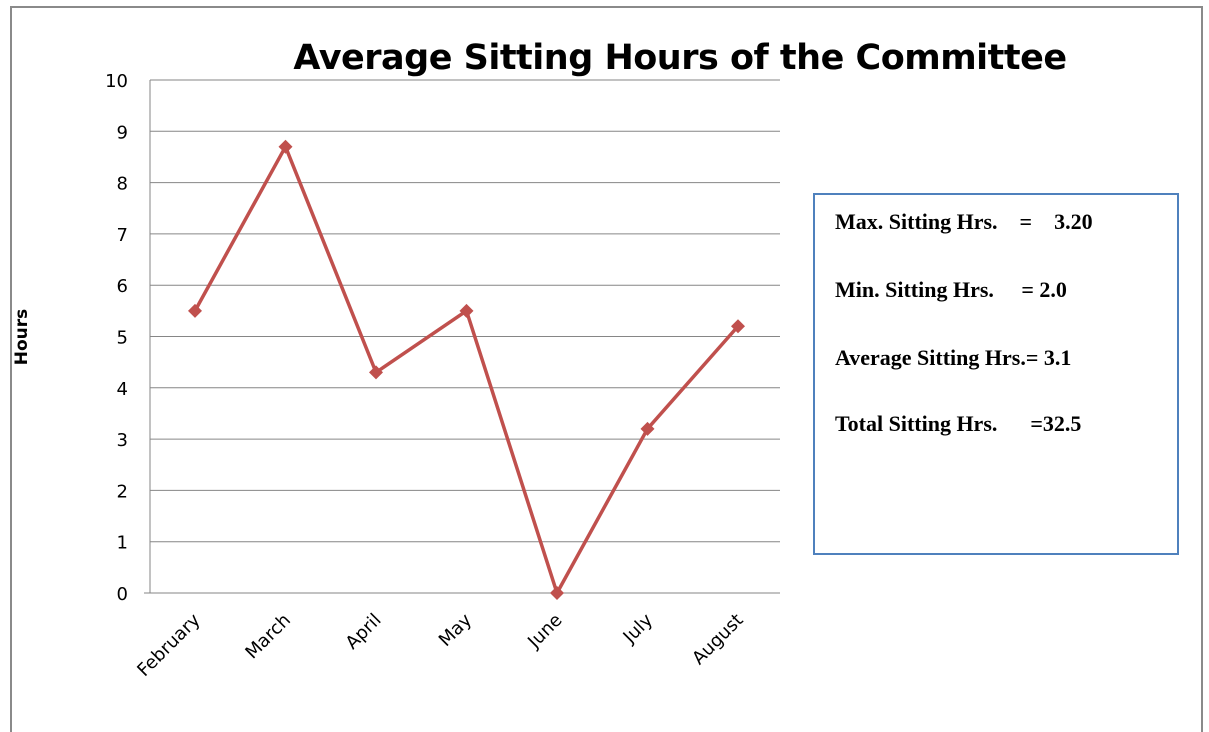 Image resolution: width=1209 pixels, height=732 pixels. I want to click on x-tick-label: August, so click(717, 639).